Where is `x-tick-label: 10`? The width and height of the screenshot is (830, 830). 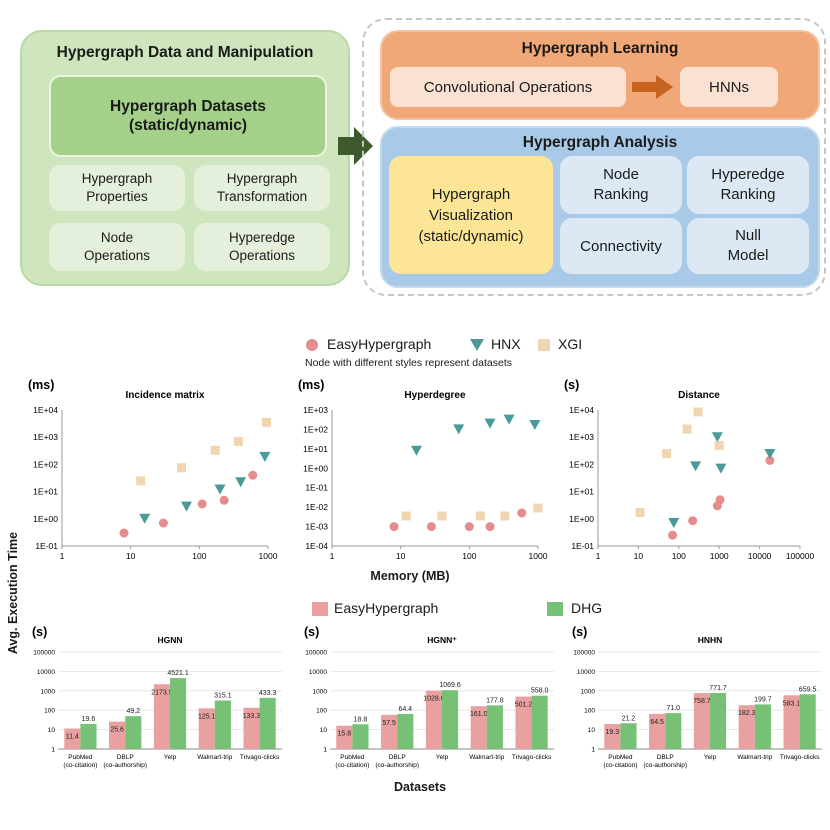
x-tick-label: 10 is located at coordinates (401, 556).